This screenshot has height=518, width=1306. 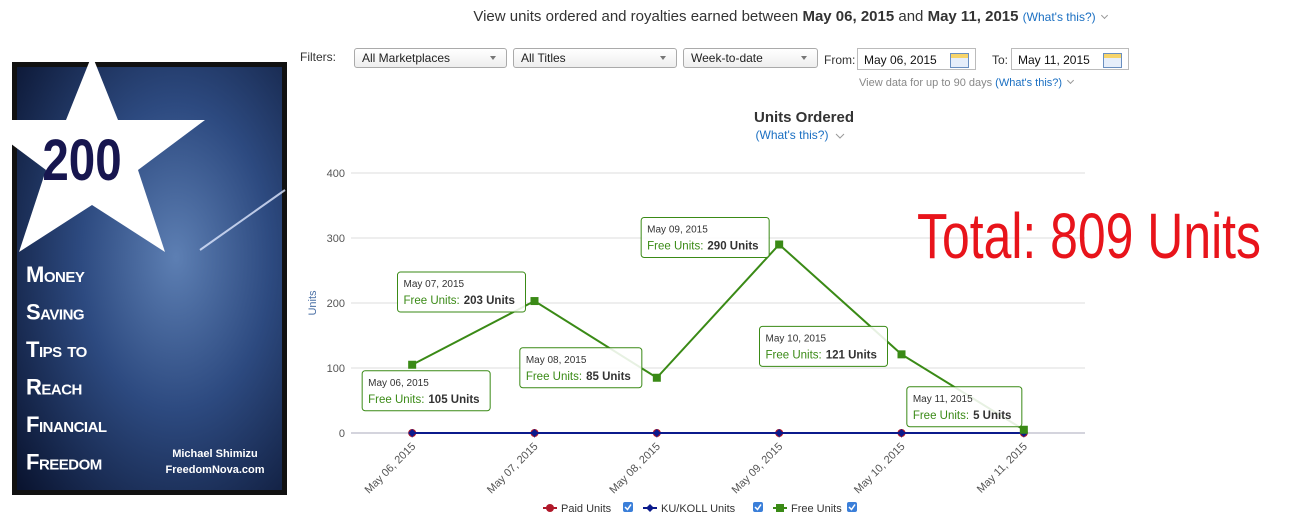 What do you see at coordinates (595, 58) in the screenshot?
I see `titles-select: All Titles` at bounding box center [595, 58].